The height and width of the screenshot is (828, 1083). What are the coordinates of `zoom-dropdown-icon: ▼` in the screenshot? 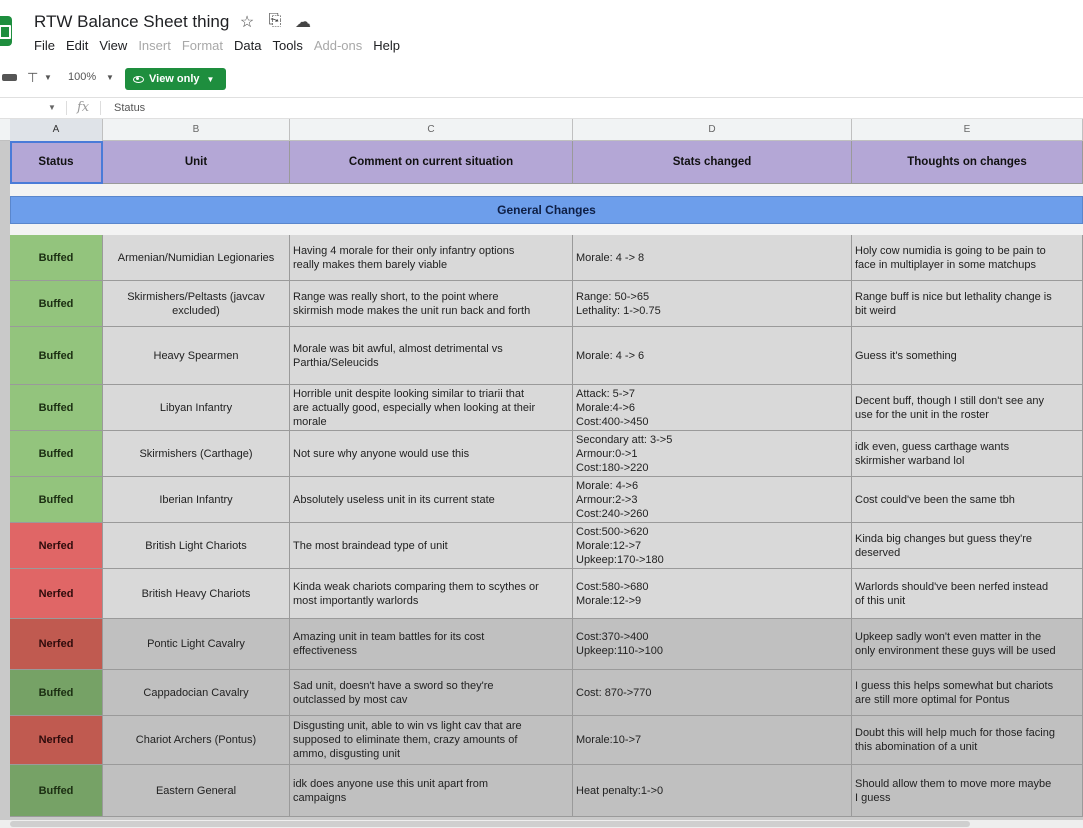 It's located at (110, 77).